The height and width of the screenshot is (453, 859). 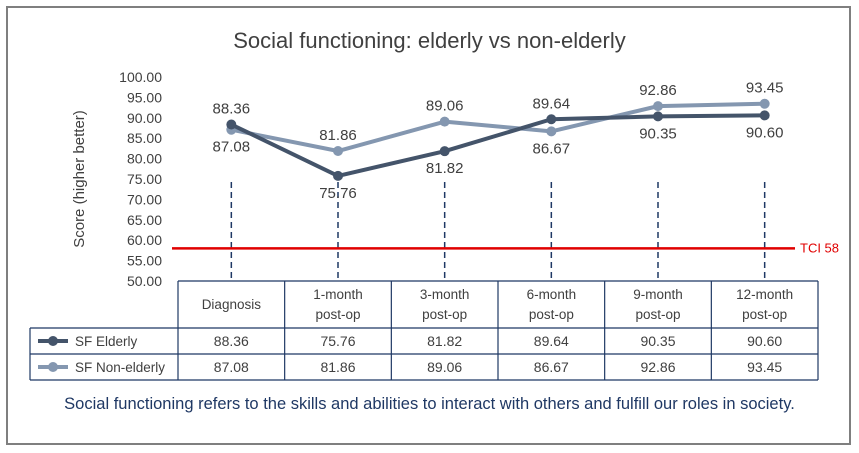 I want to click on category-label: 12-month, so click(x=764, y=294).